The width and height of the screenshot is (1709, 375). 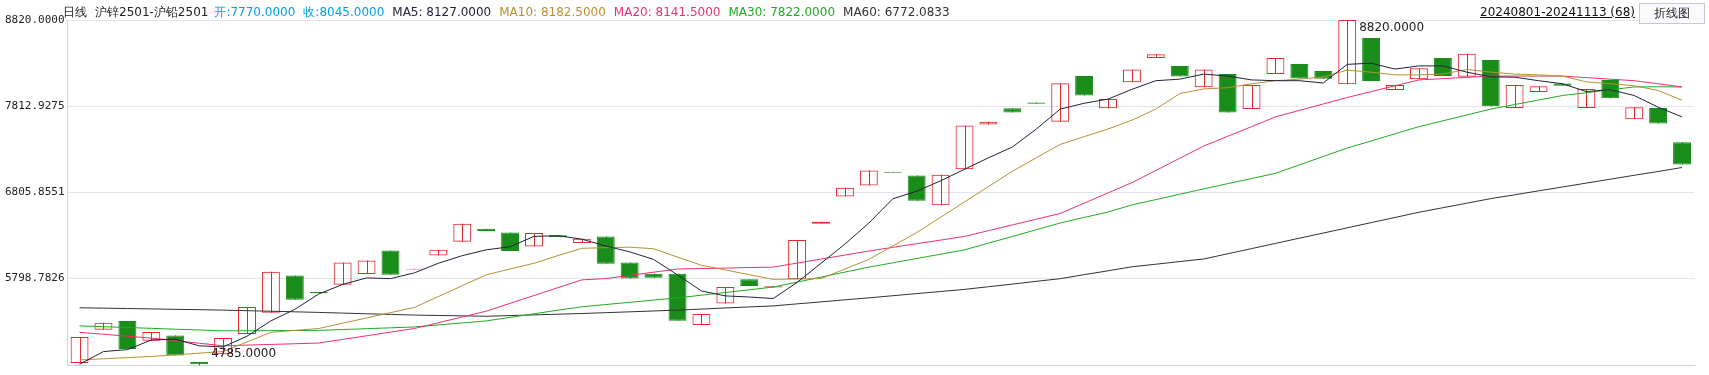 I want to click on annotation: 4785.0000, so click(x=244, y=352).